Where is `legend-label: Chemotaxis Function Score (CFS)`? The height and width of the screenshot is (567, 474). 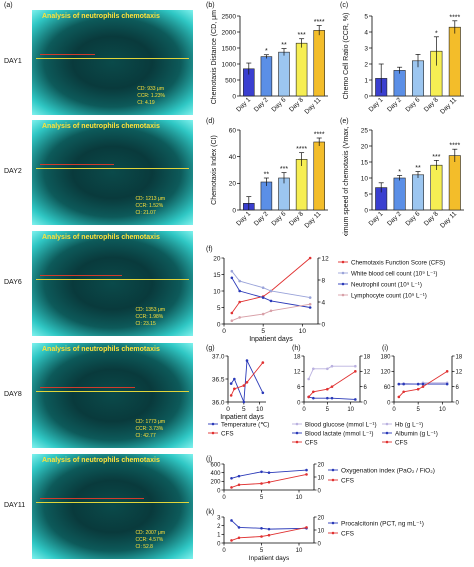 legend-label: Chemotaxis Function Score (CFS) is located at coordinates (398, 262).